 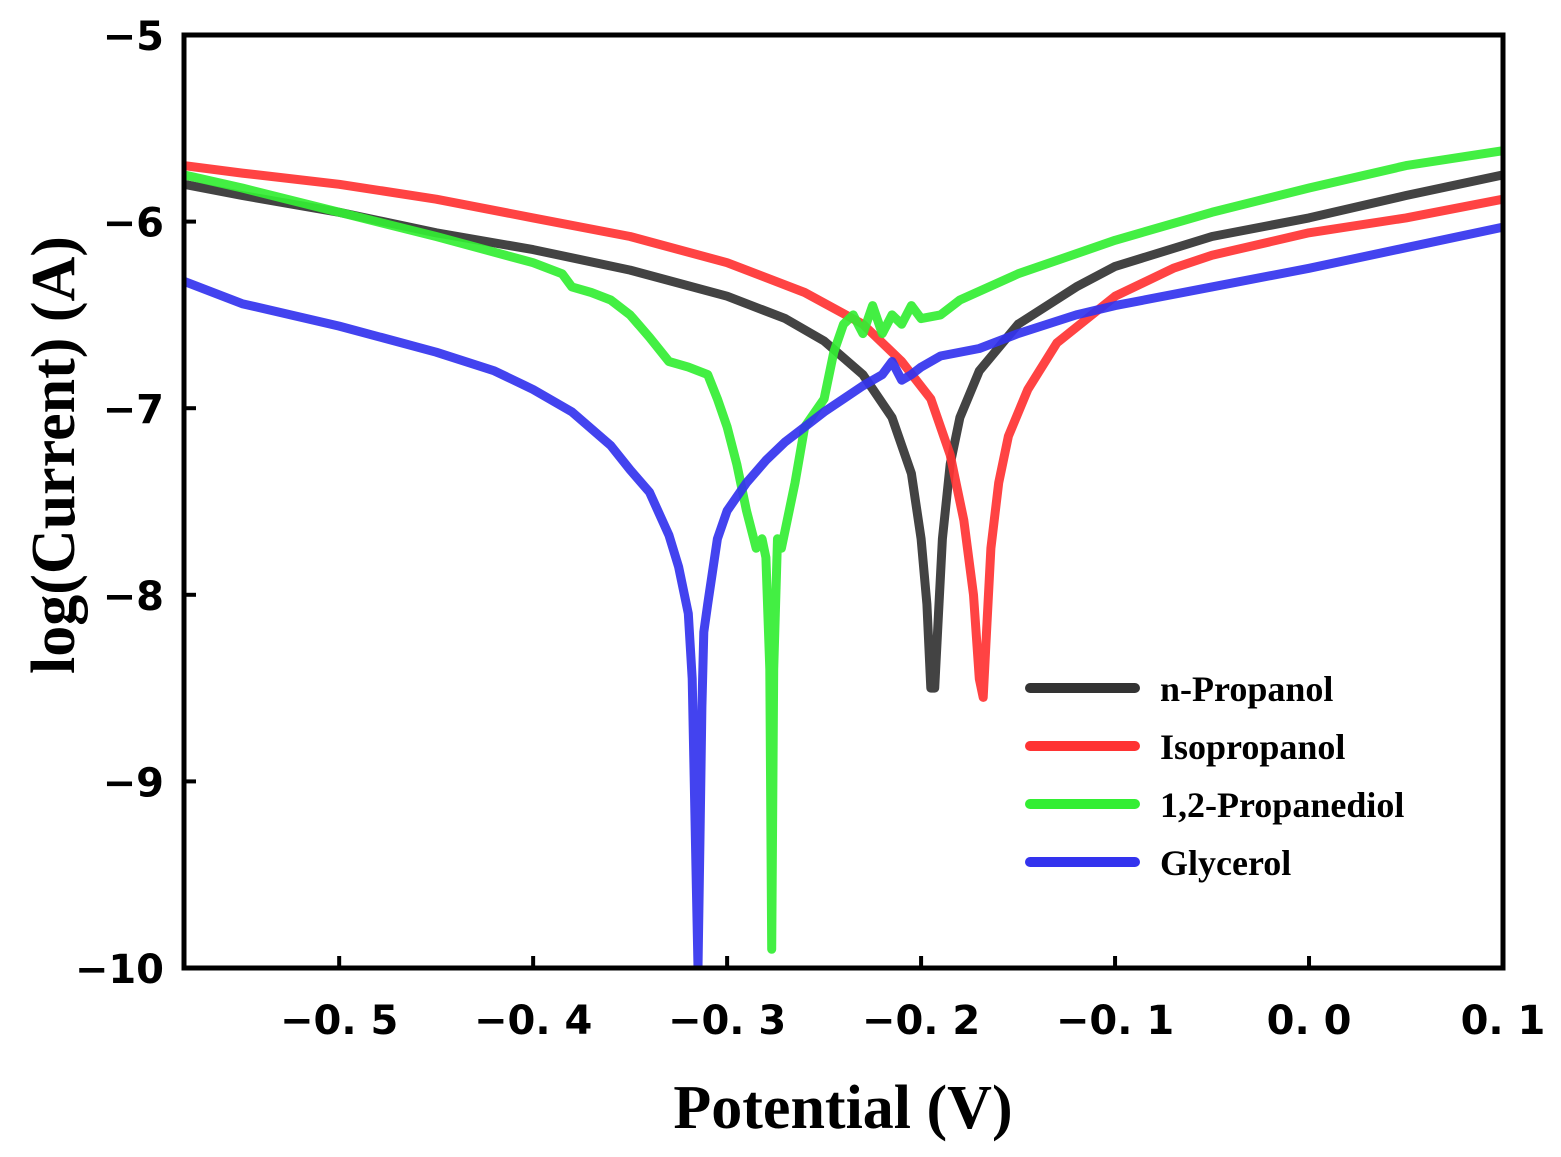 What do you see at coordinates (133, 783) in the screenshot?
I see `y-tick-label: −9` at bounding box center [133, 783].